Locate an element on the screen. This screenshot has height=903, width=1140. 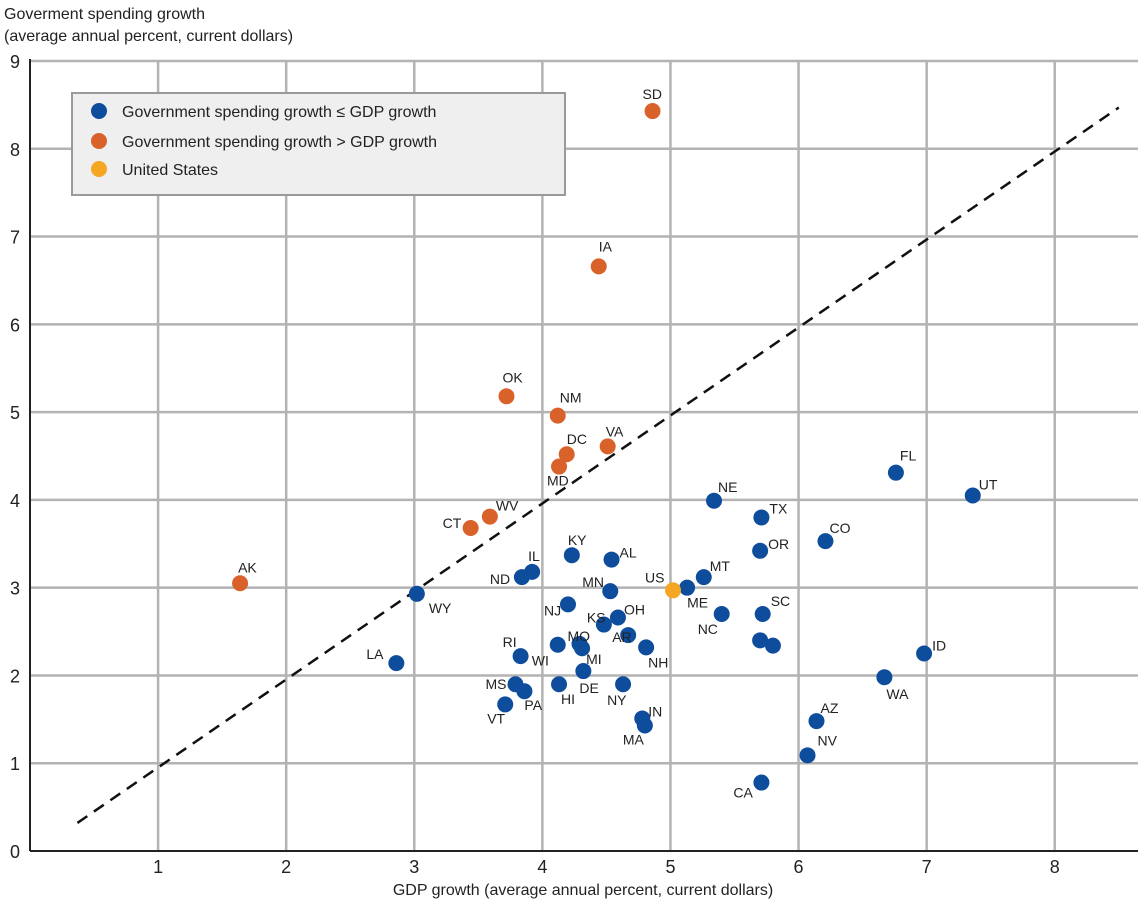
y-tick-label: 7 is located at coordinates (15, 238).